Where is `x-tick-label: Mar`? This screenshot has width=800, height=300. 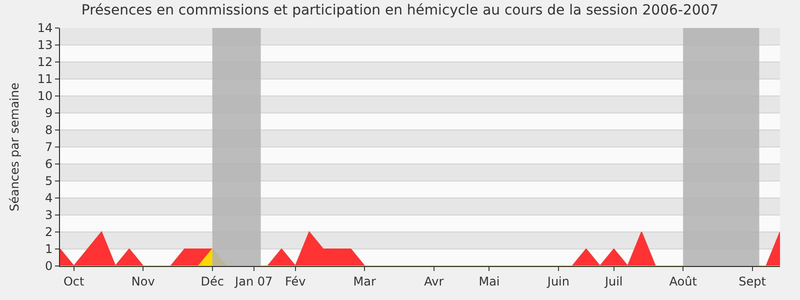
x-tick-label: Mar is located at coordinates (364, 281).